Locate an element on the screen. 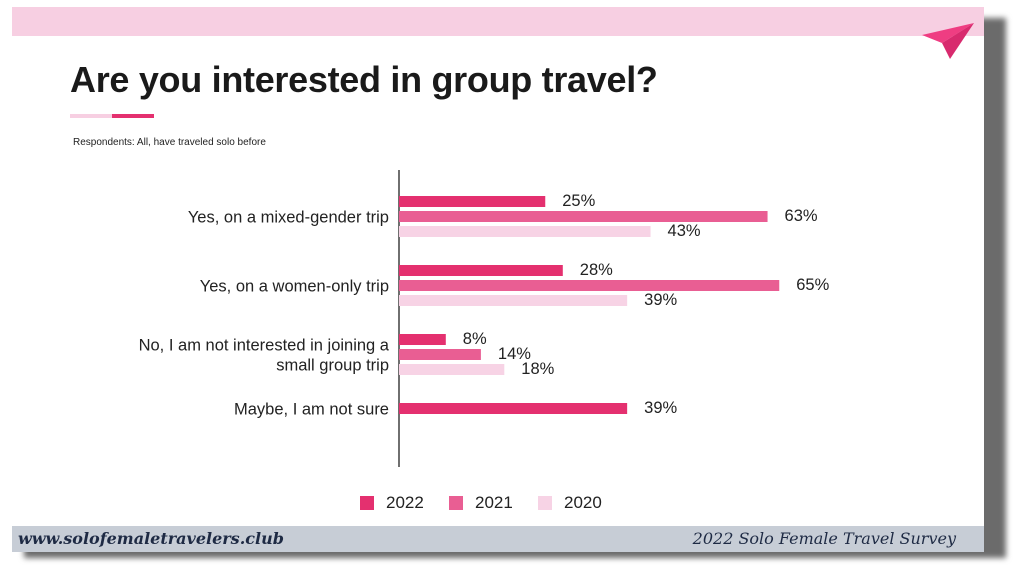 The image size is (1024, 576). title-accent-light is located at coordinates (91, 116).